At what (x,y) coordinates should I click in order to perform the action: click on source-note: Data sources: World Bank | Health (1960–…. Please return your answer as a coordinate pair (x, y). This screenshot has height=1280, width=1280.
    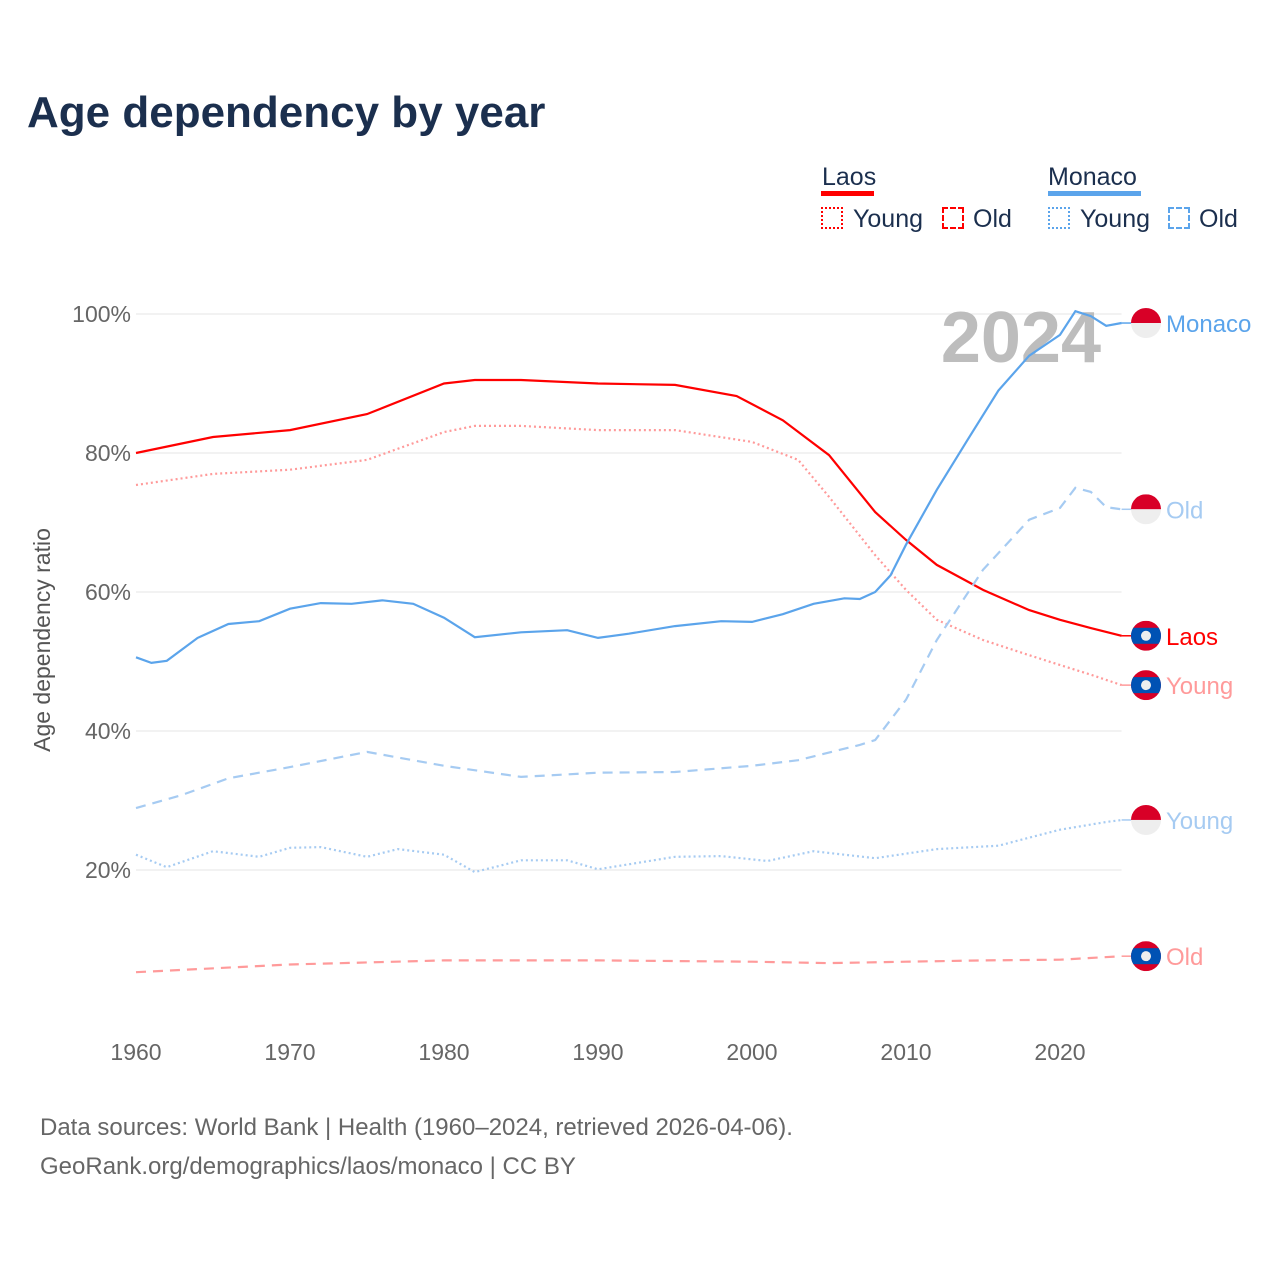
    Looking at the image, I should click on (416, 1147).